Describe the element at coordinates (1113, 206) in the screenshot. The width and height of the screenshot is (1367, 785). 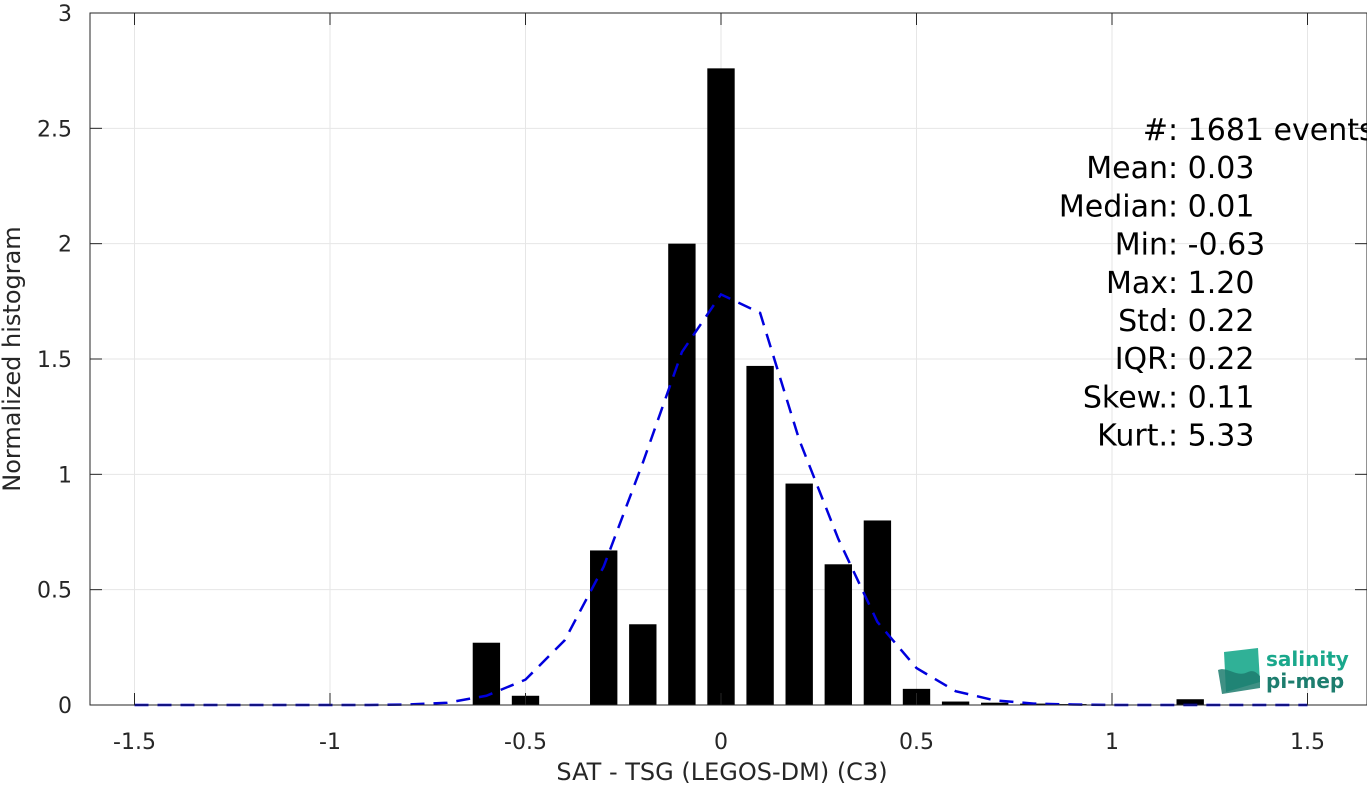
I see `stat-label: Median` at that location.